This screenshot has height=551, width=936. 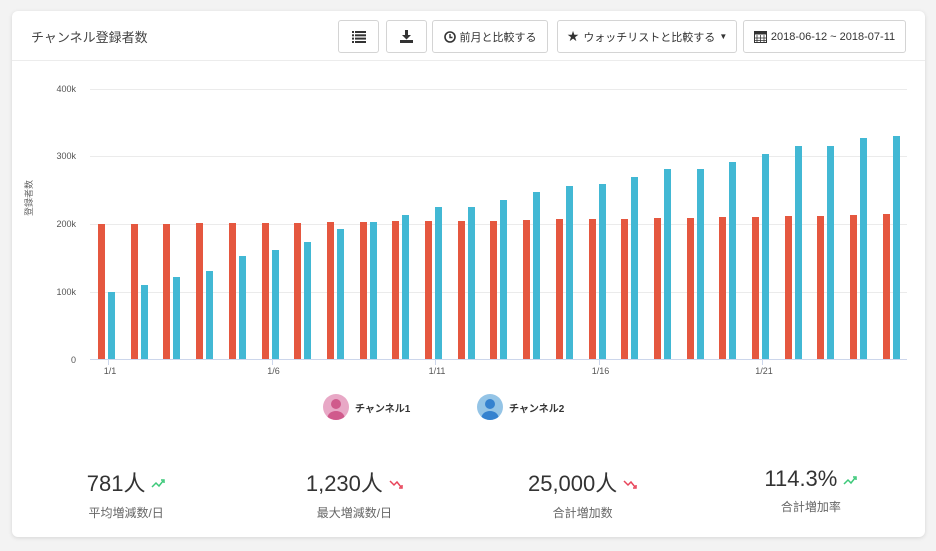 What do you see at coordinates (572, 483) in the screenshot?
I see `stat-value: 25,000人` at bounding box center [572, 483].